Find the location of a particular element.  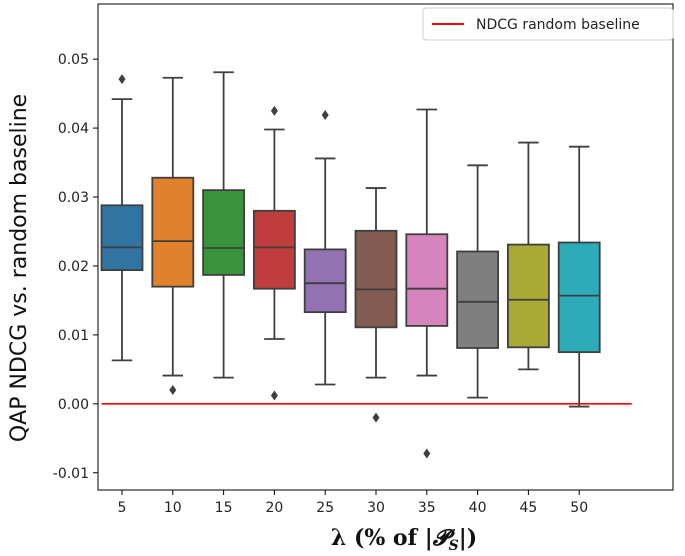

x-tick-label: 5 is located at coordinates (122, 508).